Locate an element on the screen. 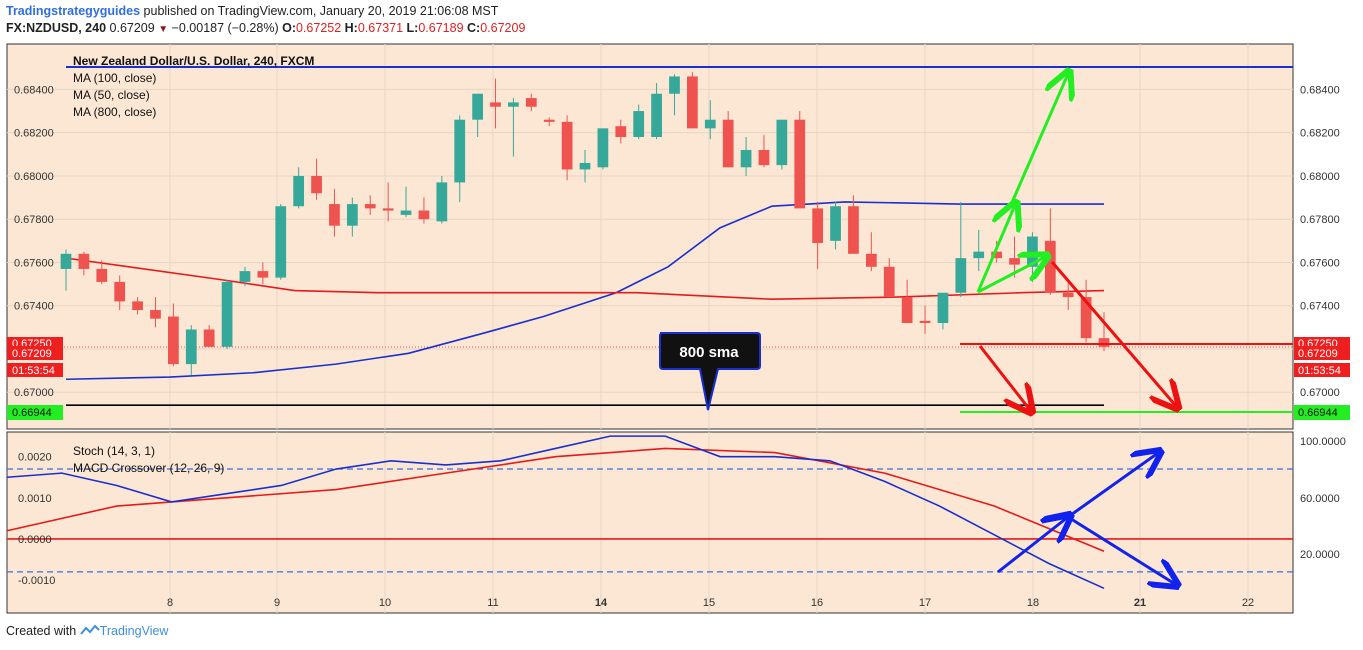  legend-ma50: MA (50, close) is located at coordinates (111, 95).